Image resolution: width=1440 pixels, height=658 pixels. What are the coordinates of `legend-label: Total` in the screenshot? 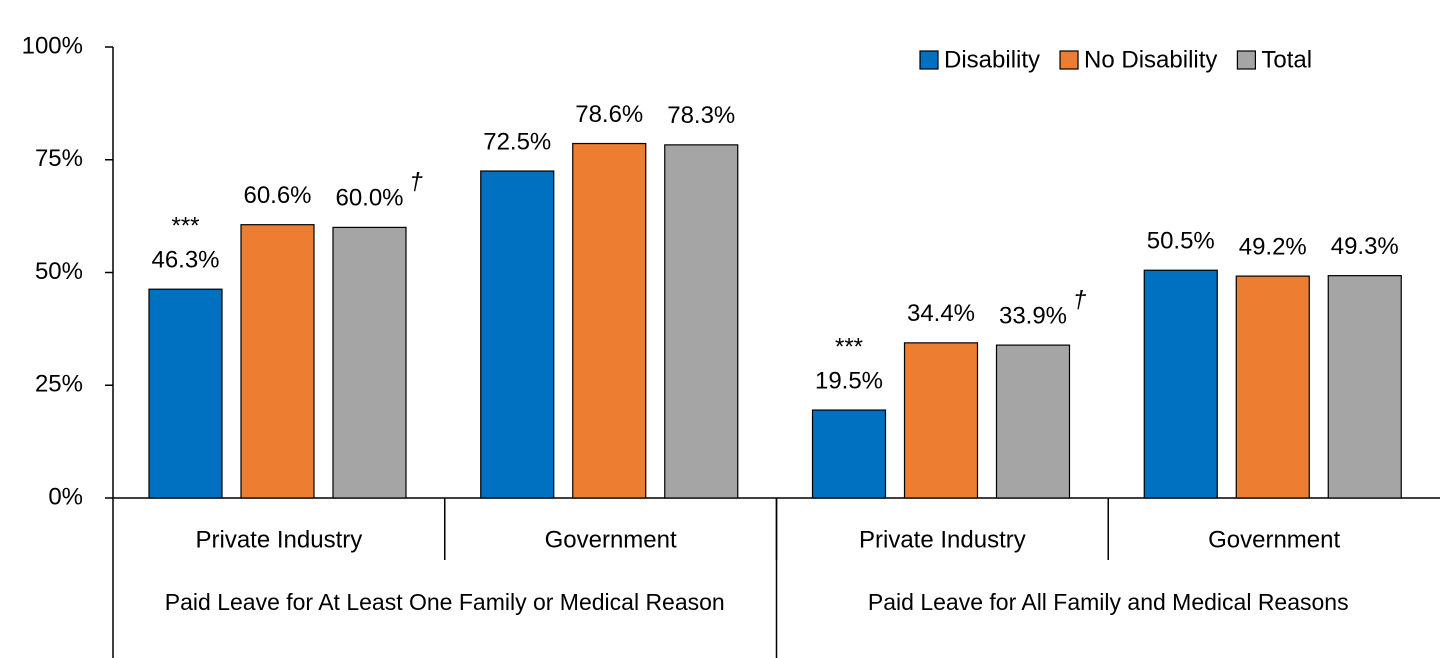 It's located at (1286, 59).